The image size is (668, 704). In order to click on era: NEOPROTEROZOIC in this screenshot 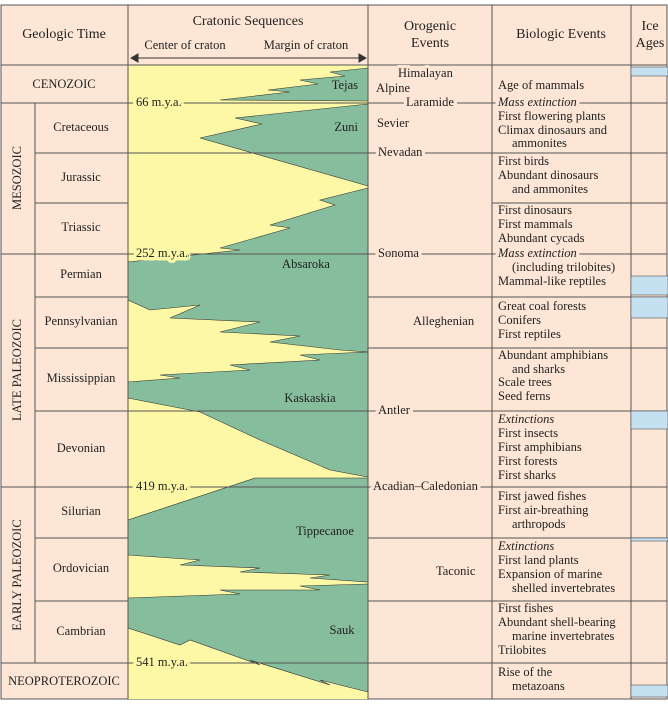, I will do `click(64, 681)`.